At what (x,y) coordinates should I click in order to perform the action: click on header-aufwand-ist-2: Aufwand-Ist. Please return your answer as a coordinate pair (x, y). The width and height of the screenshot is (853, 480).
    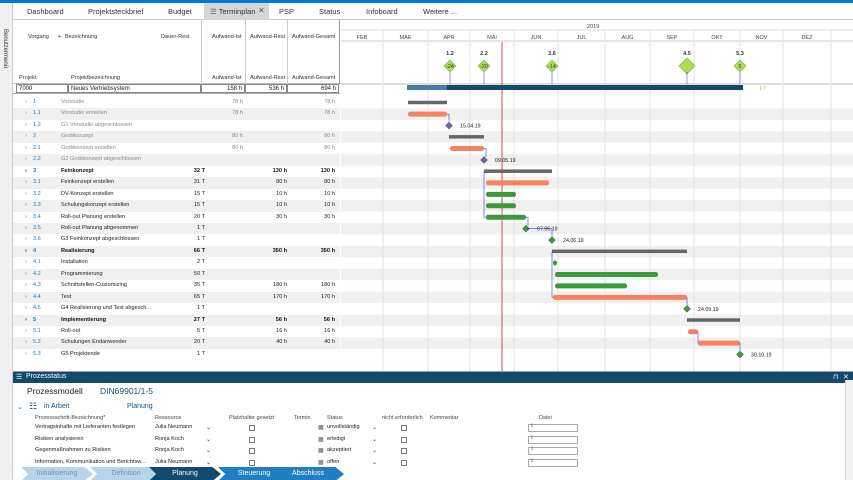
    Looking at the image, I should click on (227, 78).